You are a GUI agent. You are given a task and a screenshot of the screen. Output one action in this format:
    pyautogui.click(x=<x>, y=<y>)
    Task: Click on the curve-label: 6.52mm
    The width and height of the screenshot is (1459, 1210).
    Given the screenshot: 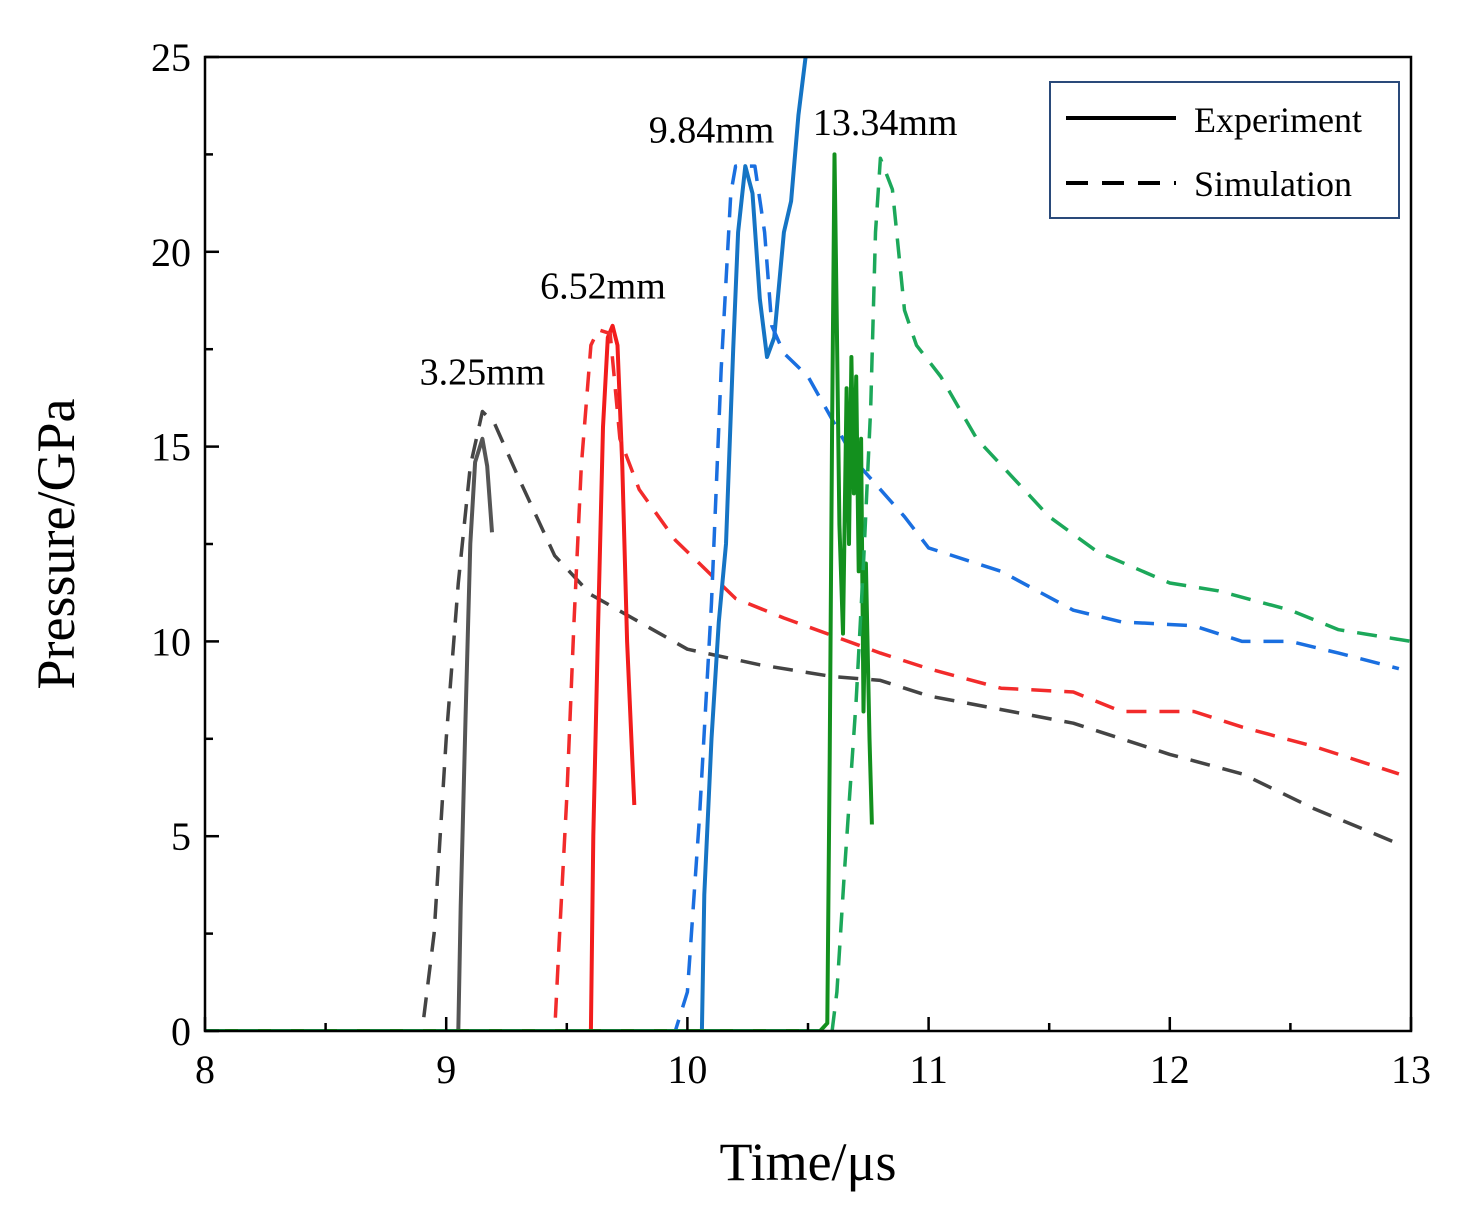 What is the action you would take?
    pyautogui.click(x=603, y=287)
    